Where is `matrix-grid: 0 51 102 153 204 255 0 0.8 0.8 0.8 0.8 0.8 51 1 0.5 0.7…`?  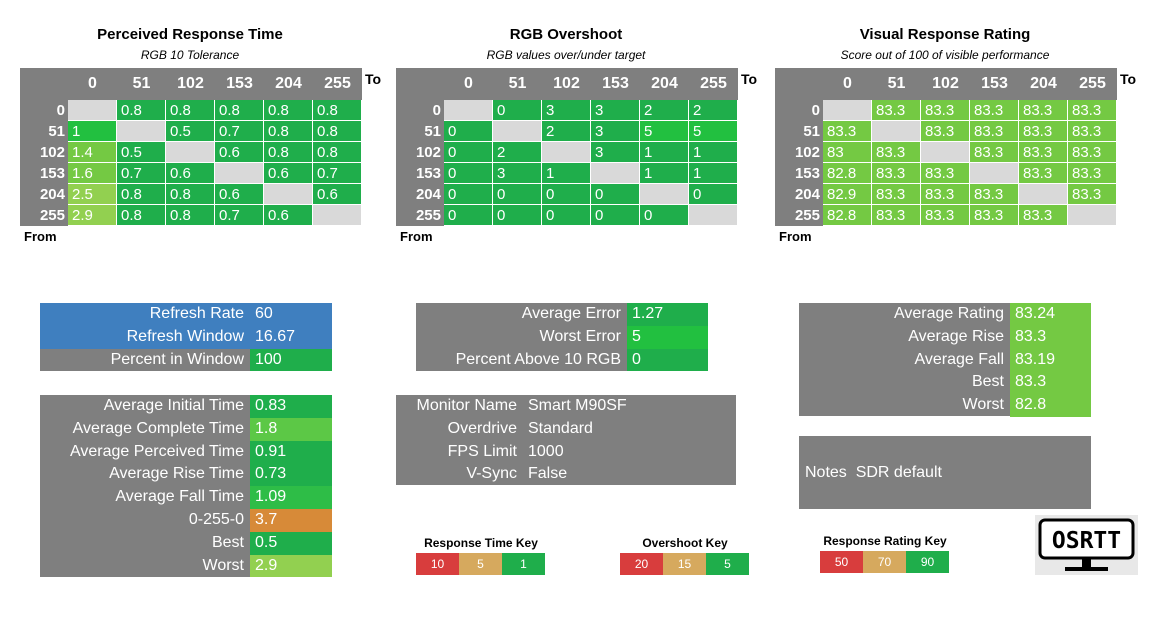 matrix-grid: 0 51 102 153 204 255 0 0.8 0.8 0.8 0.8 0.8 51 1 0.5 0.7… is located at coordinates (191, 147).